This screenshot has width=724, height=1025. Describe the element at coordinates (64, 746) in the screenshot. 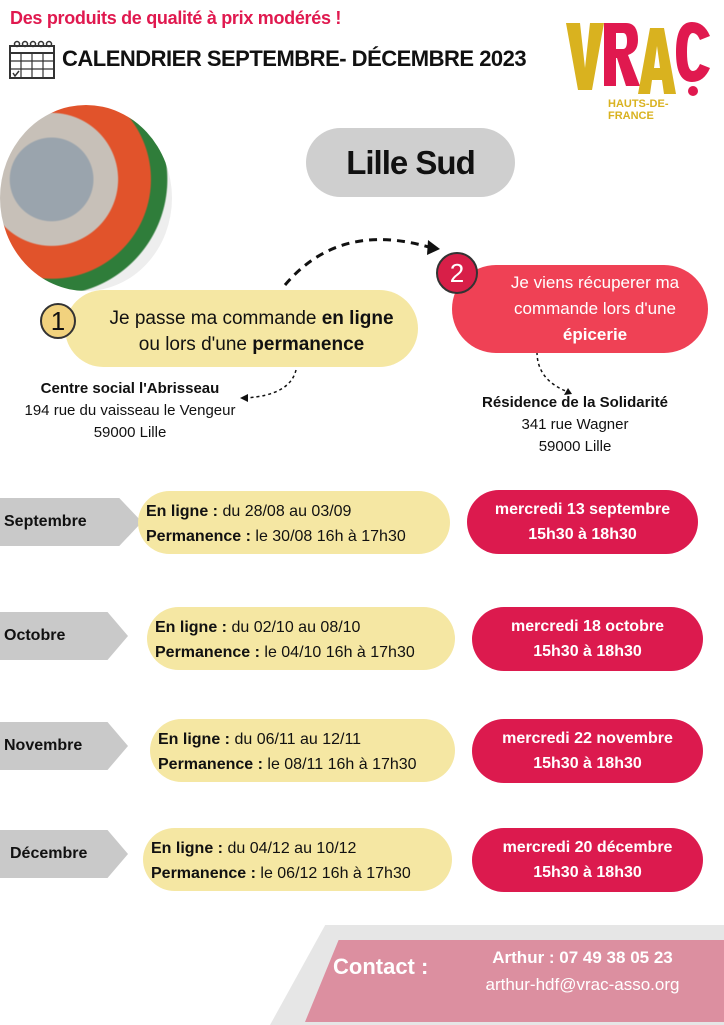

I see `month-label-november: Novembre` at that location.